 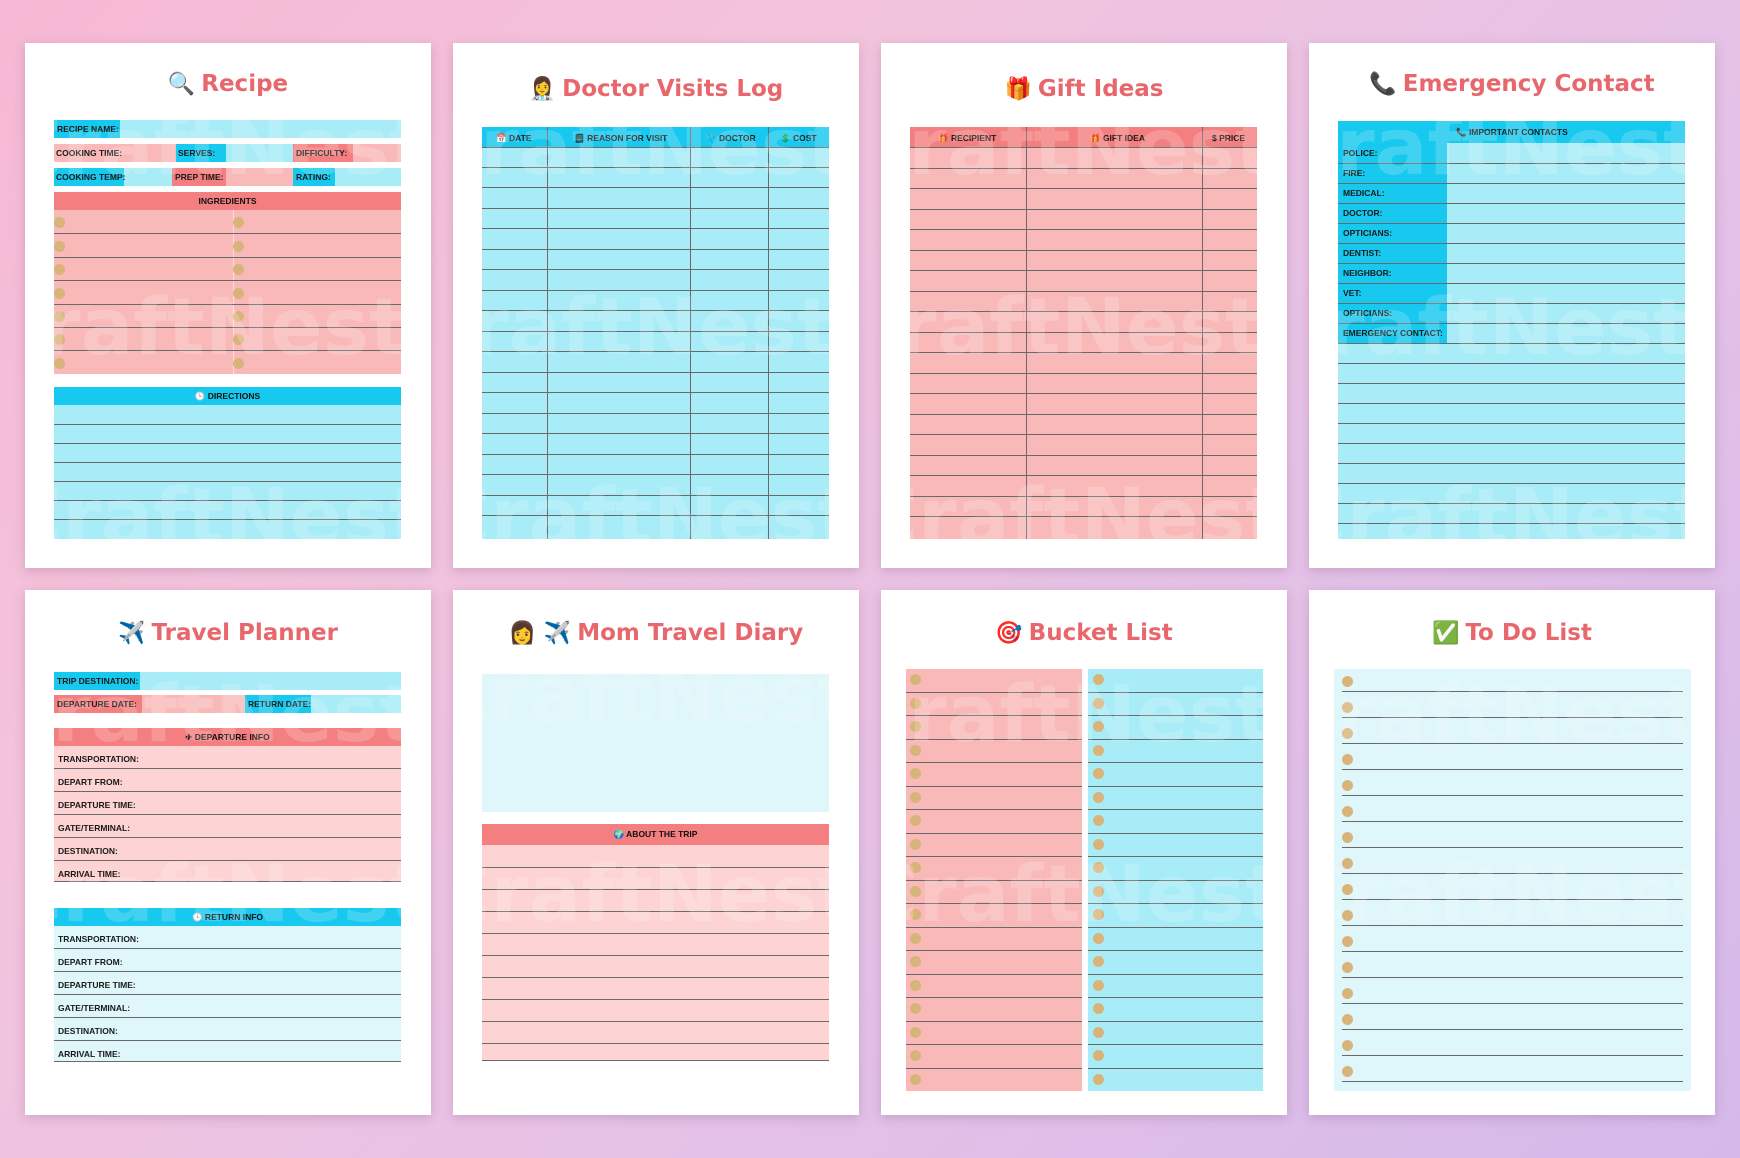 I want to click on directions-label: 🕒 DIRECTIONS, so click(x=227, y=395).